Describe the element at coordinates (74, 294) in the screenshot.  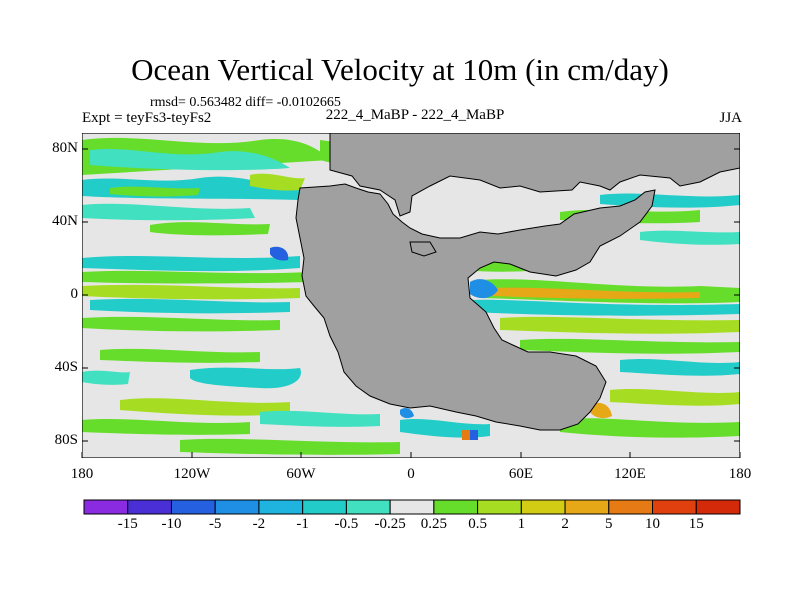
I see `lat-tick-label: 0` at that location.